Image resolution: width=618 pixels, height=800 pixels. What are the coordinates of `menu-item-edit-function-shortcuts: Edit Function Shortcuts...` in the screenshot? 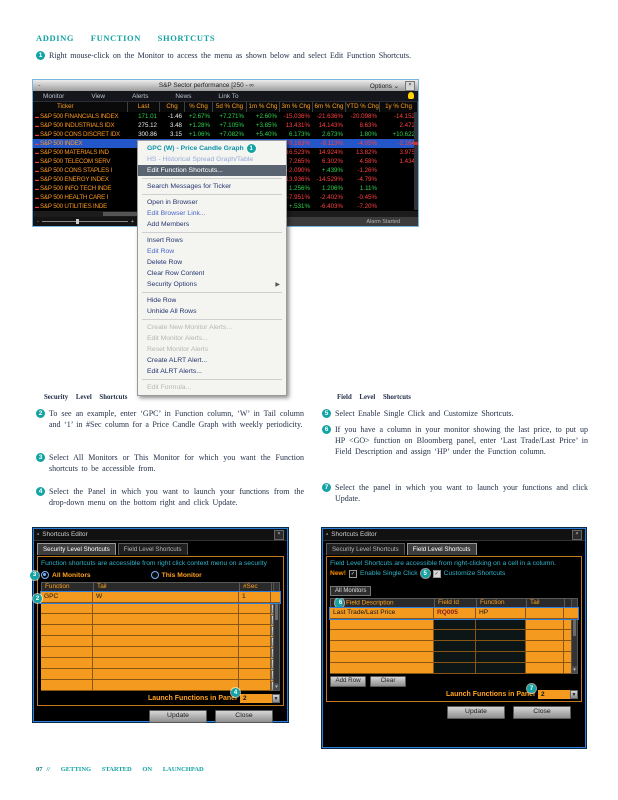 It's located at (212, 170).